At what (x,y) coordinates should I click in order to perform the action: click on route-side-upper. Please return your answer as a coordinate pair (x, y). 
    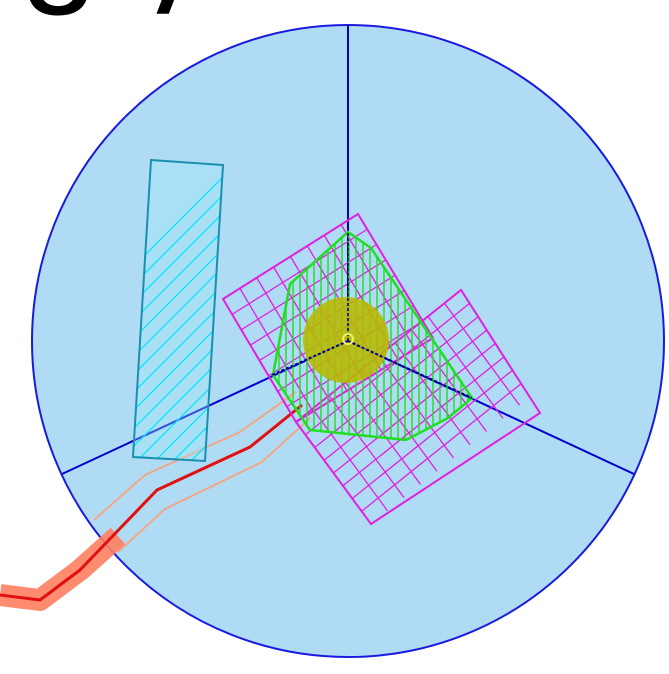
    Looking at the image, I should click on (195, 456).